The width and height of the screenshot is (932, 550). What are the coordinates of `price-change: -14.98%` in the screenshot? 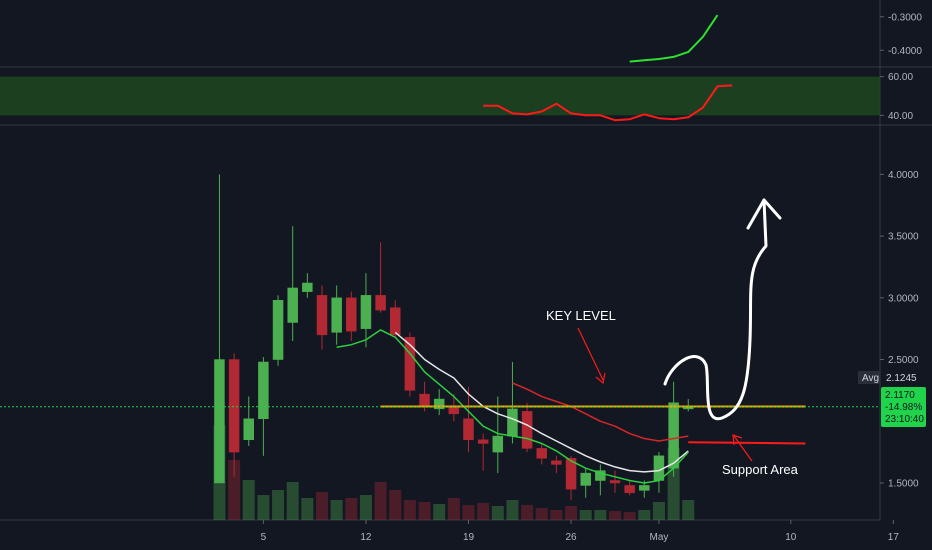 It's located at (903, 407).